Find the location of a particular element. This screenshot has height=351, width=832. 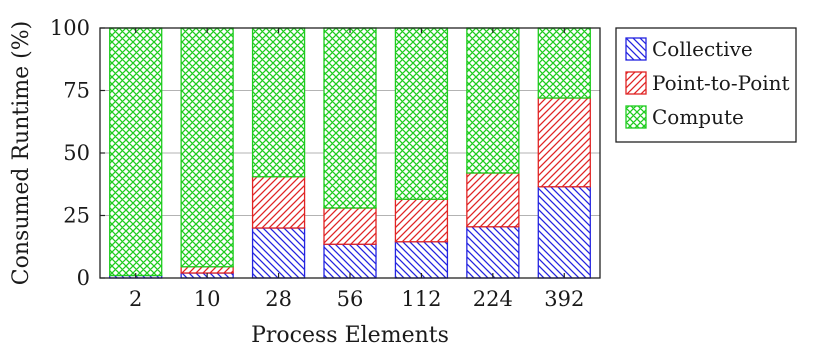

x-tick-label: 56 is located at coordinates (350, 299).